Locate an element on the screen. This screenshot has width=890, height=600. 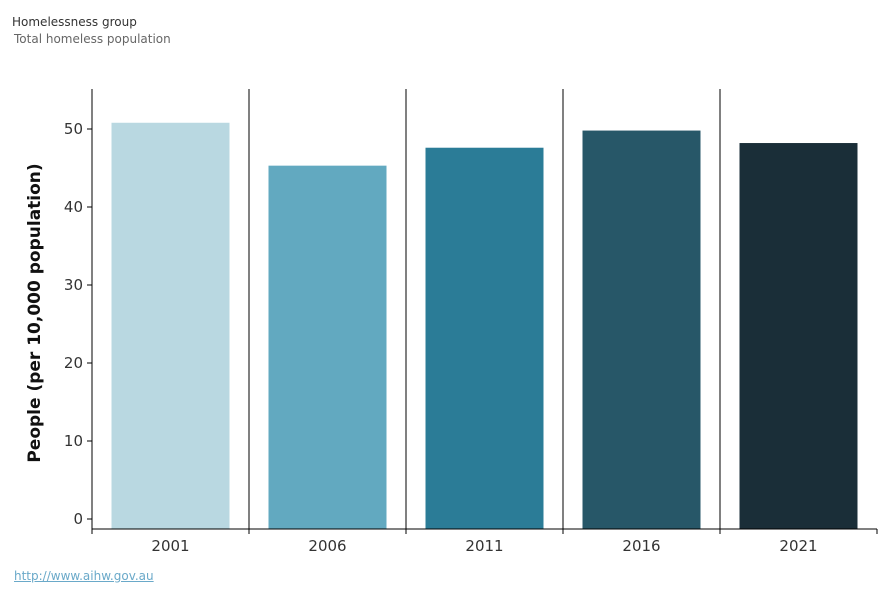
y-tick-label: 0 is located at coordinates (78, 519).